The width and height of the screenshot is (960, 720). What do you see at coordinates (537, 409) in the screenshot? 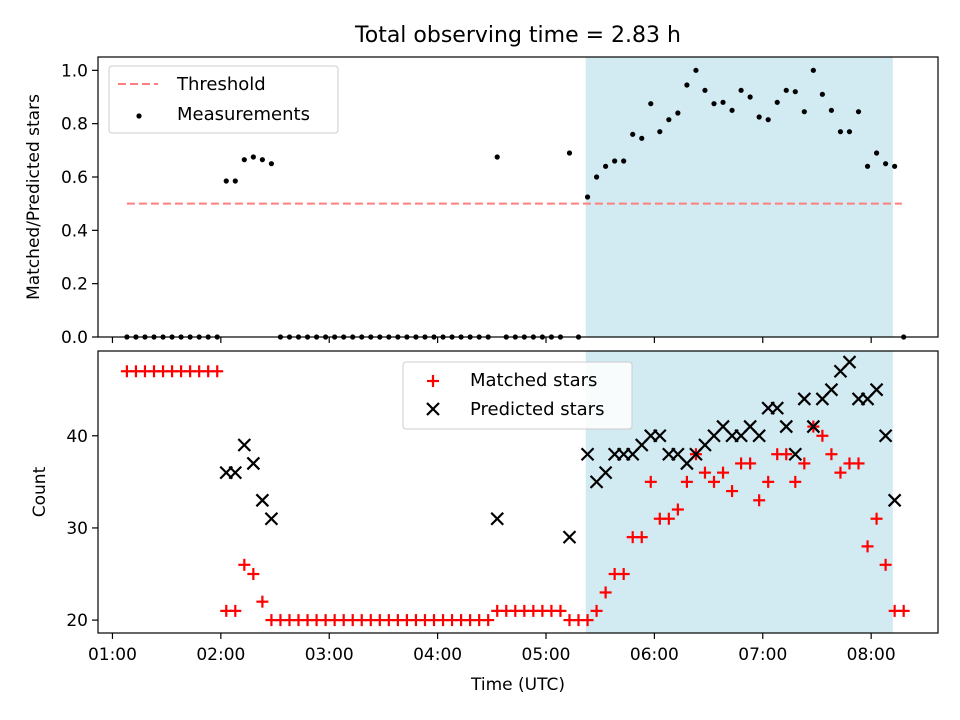
I see `predicted-legend-label: Predicted stars` at bounding box center [537, 409].